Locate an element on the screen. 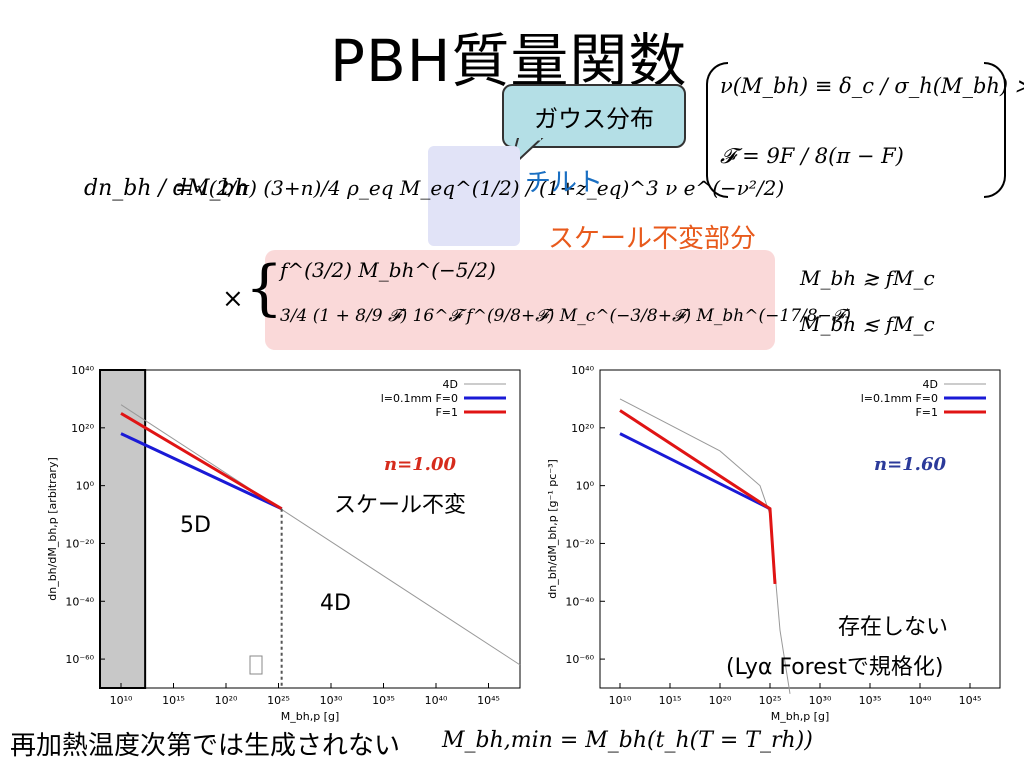 The image size is (1024, 768). bubble-text: ガウス分布 is located at coordinates (594, 118).